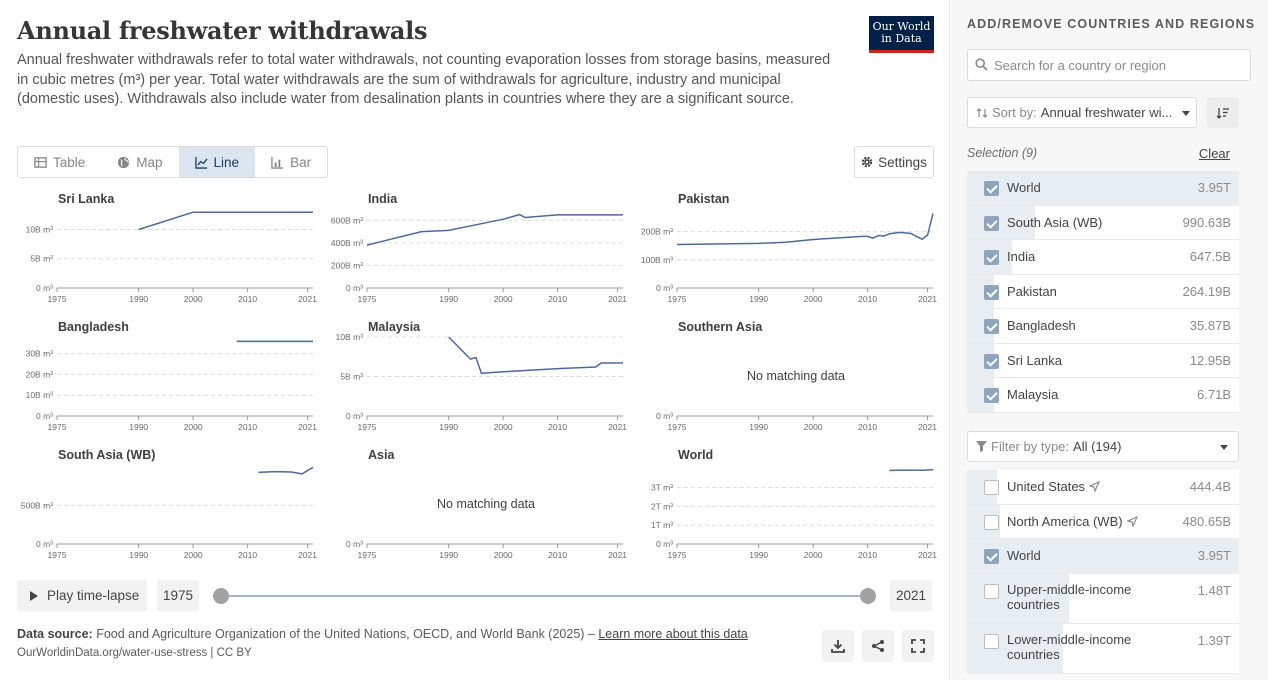 The image size is (1268, 680). Describe the element at coordinates (868, 596) in the screenshot. I see `end-handle` at that location.